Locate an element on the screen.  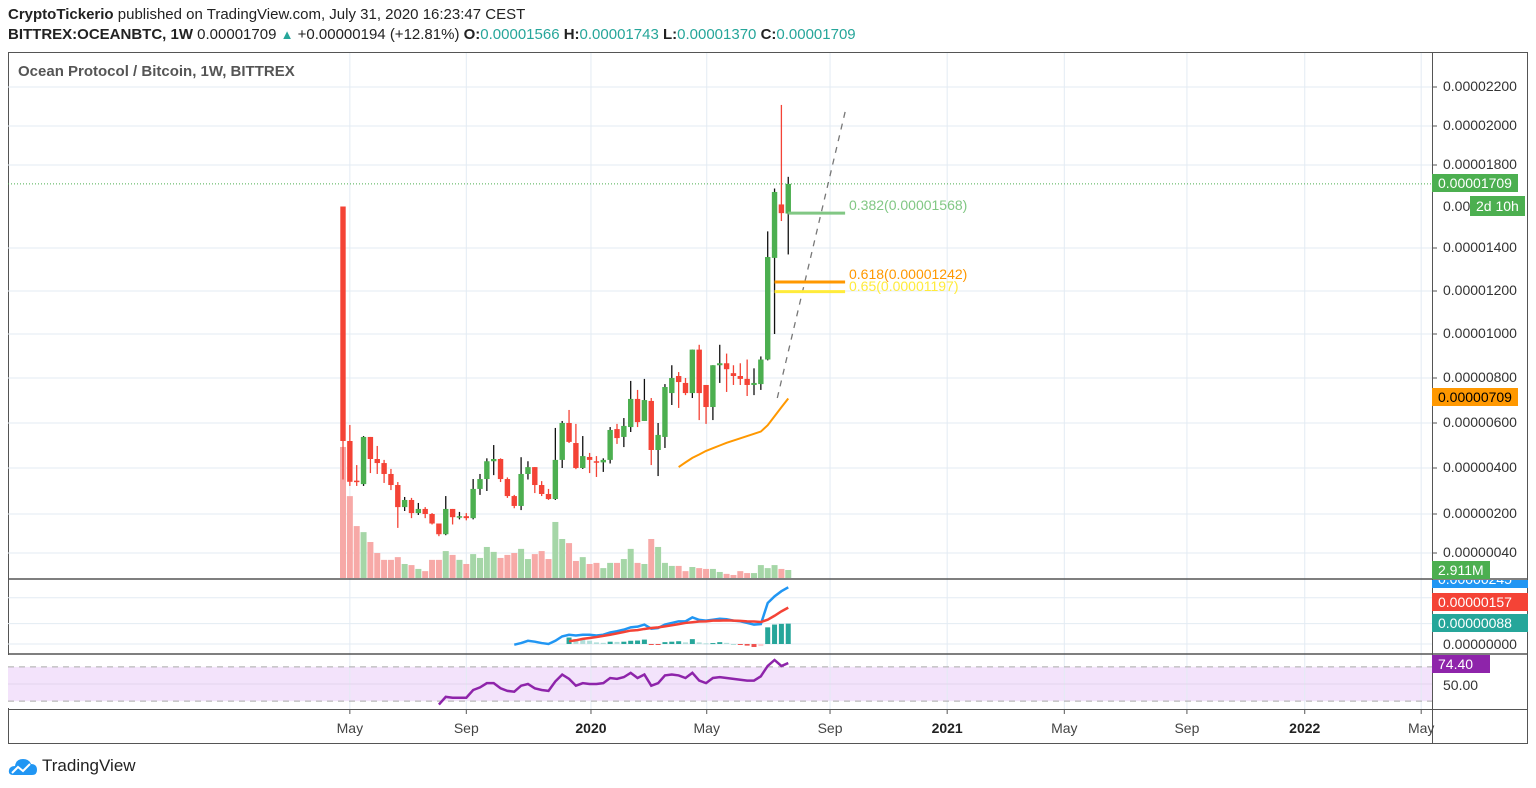
cloud-logo-icon is located at coordinates (22, 767).